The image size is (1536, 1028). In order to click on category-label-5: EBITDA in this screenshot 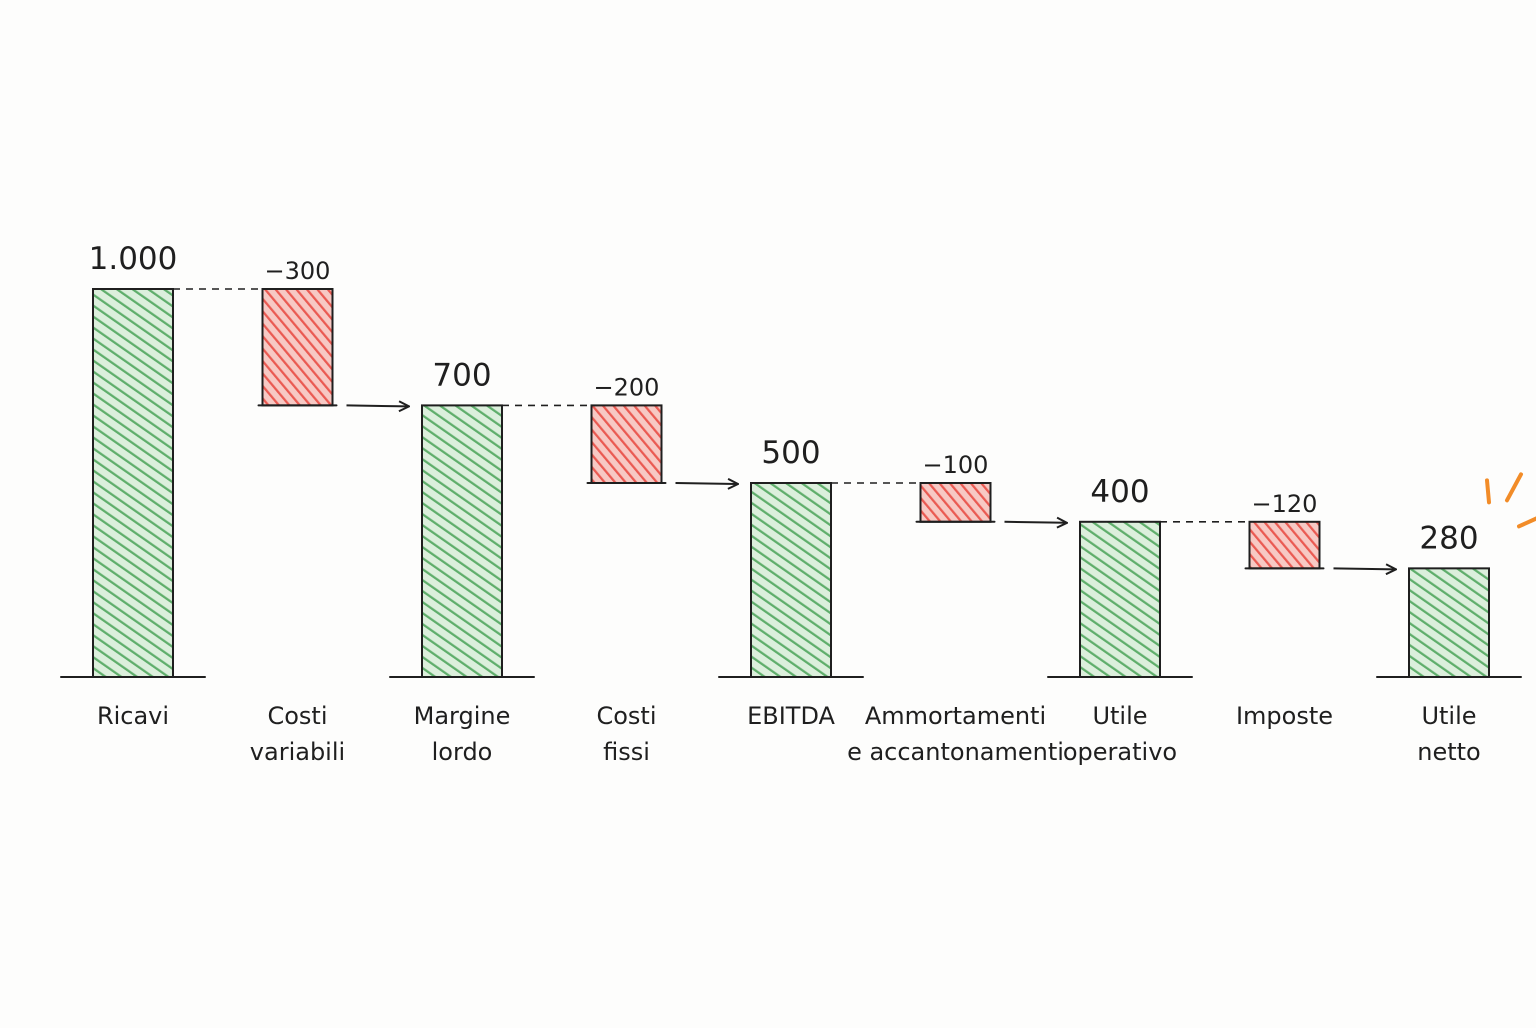, I will do `click(791, 716)`.